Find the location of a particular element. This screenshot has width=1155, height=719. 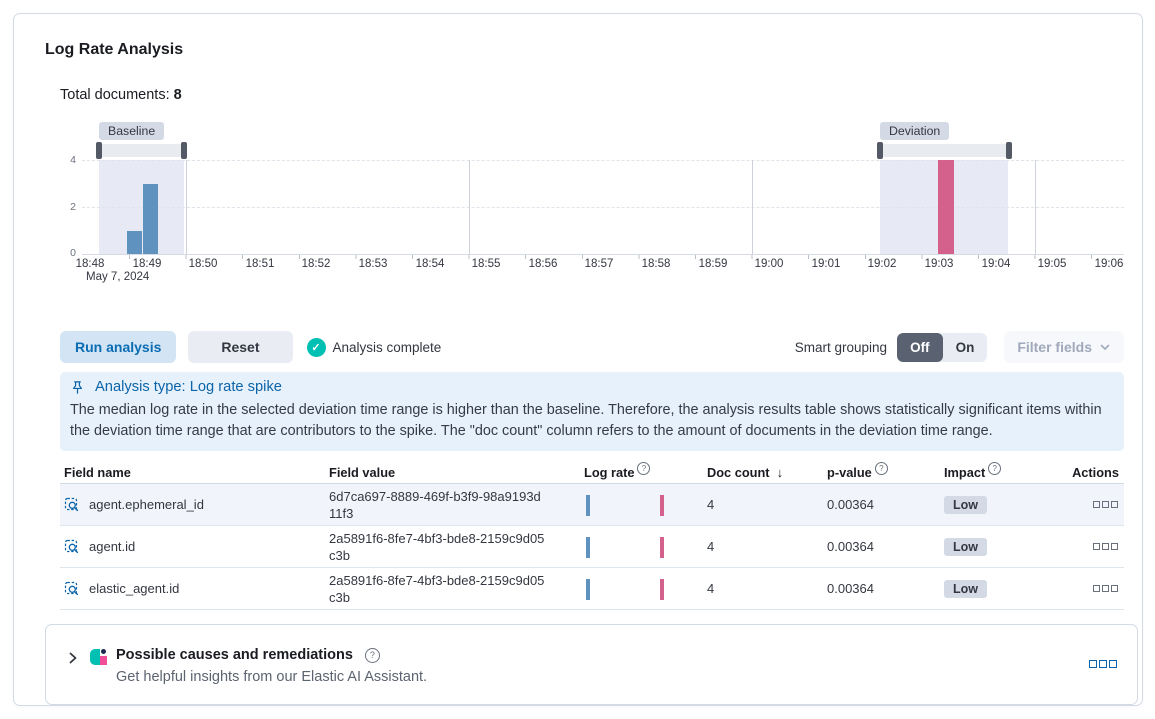

baseline-brush-right-handle is located at coordinates (184, 150).